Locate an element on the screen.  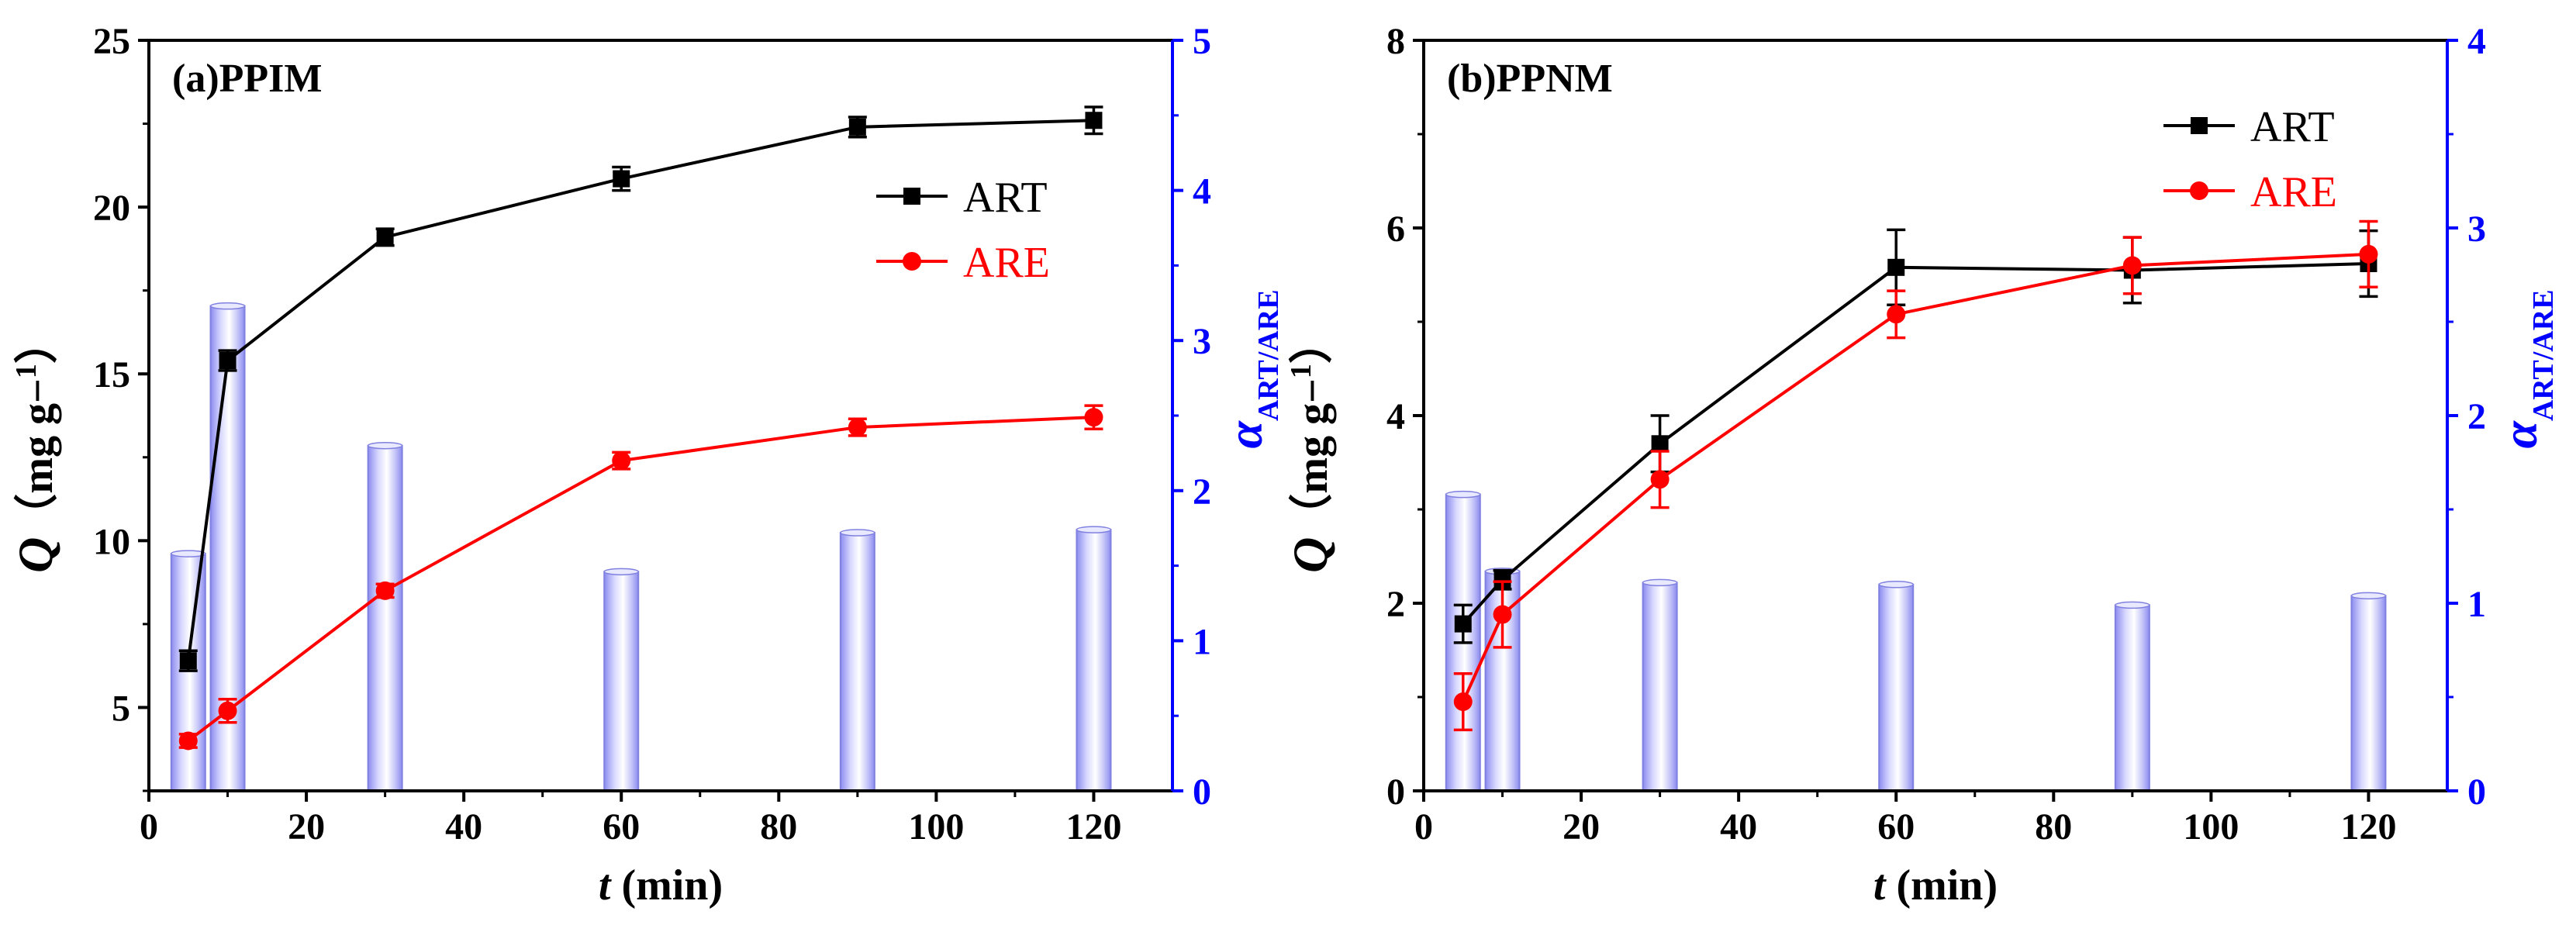
x-tick-label: 120 is located at coordinates (2368, 826).